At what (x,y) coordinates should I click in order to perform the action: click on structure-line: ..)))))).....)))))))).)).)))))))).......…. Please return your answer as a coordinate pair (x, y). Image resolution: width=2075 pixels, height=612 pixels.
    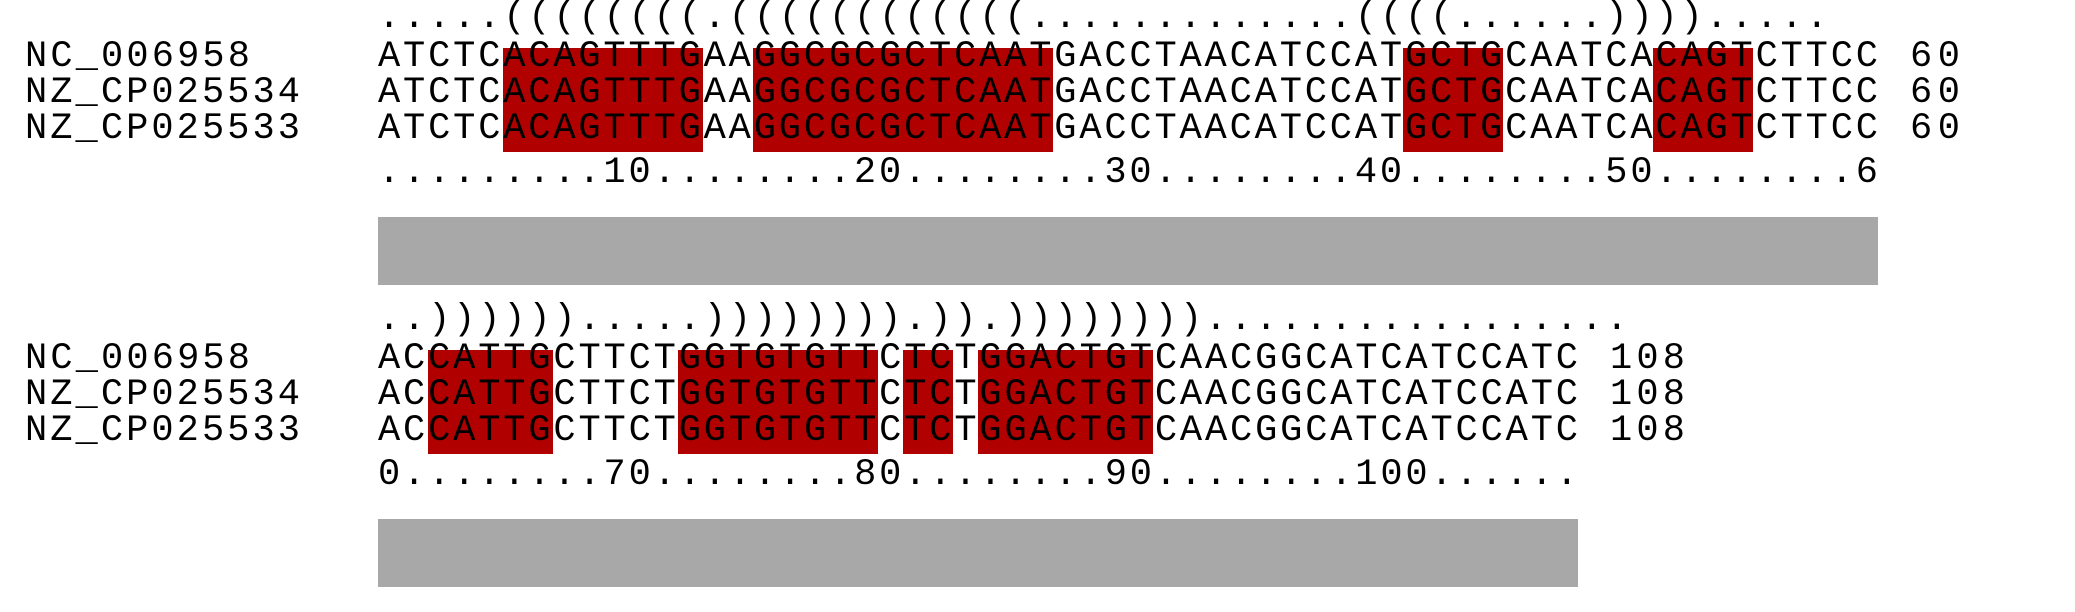
    Looking at the image, I should click on (1003, 320).